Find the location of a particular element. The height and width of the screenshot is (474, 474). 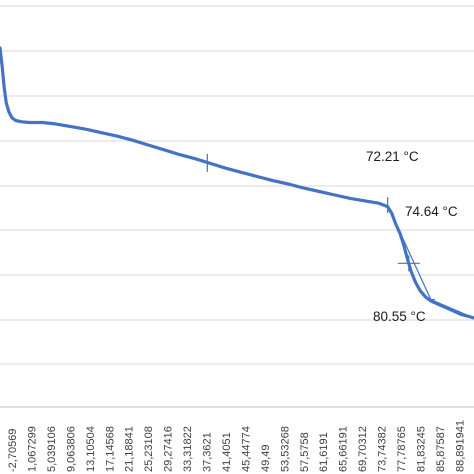

x-tick-label: 37,3621 is located at coordinates (208, 452).